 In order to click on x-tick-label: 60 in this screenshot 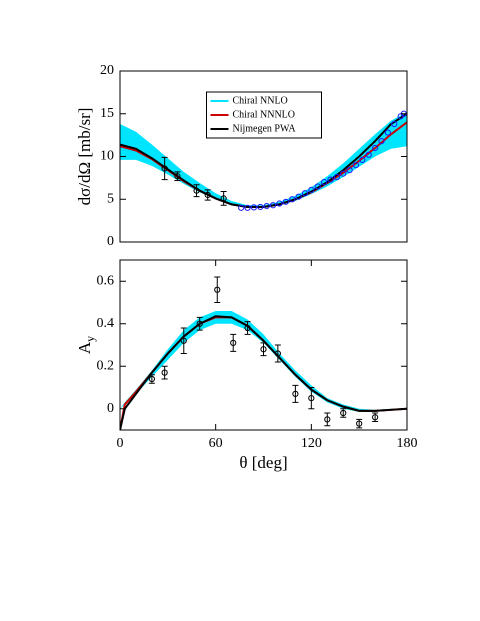, I will do `click(216, 443)`.